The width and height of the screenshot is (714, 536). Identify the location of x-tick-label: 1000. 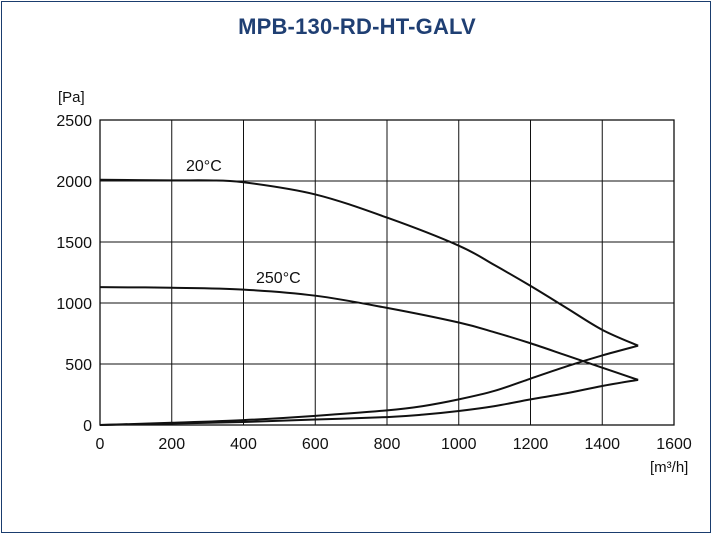
(459, 444).